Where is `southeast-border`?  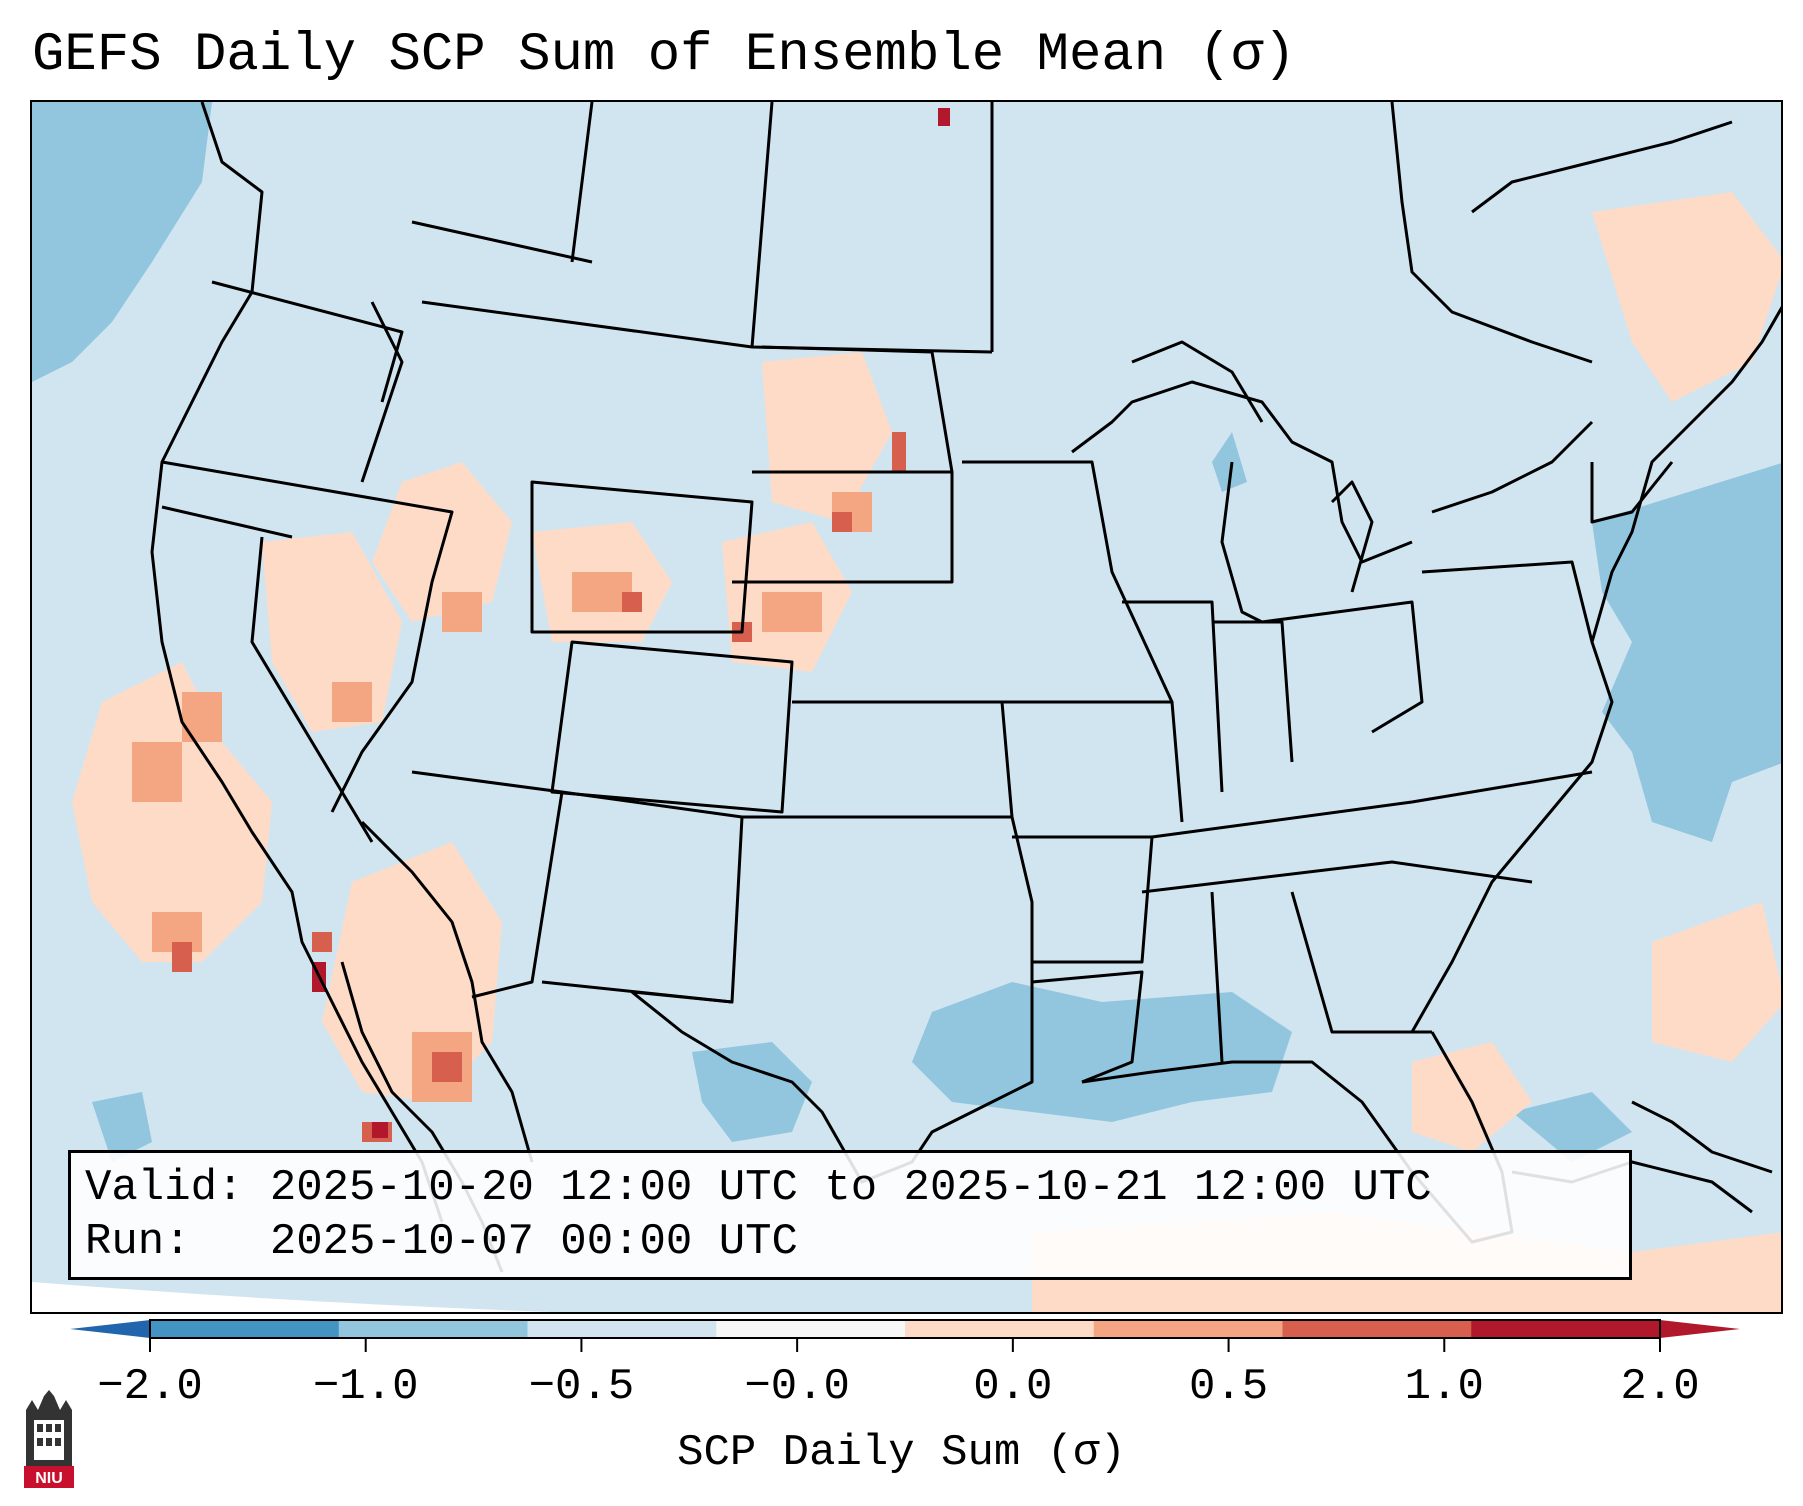 southeast-border is located at coordinates (1337, 877).